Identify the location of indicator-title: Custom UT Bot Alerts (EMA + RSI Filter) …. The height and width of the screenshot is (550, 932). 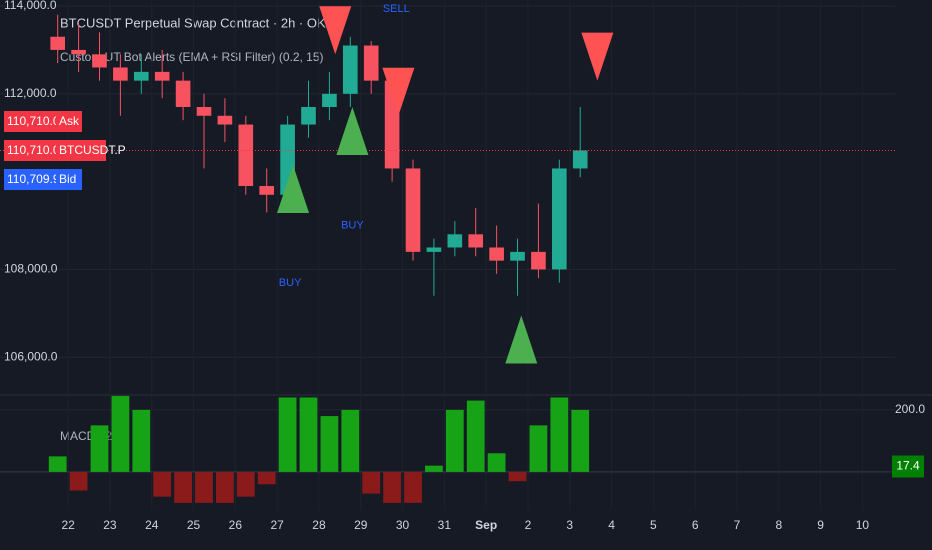
(192, 57).